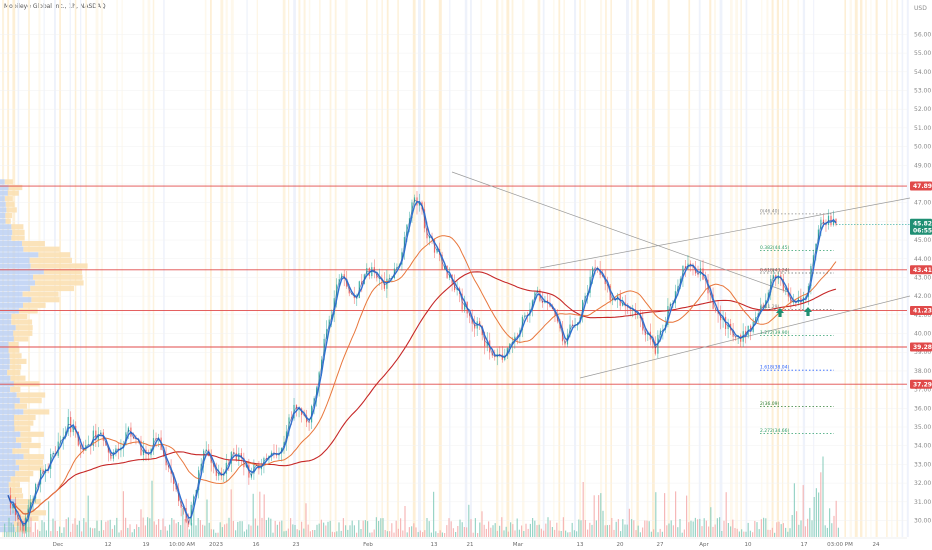 Image resolution: width=932 pixels, height=550 pixels. I want to click on price-level-tag-text: 47.89, so click(922, 186).